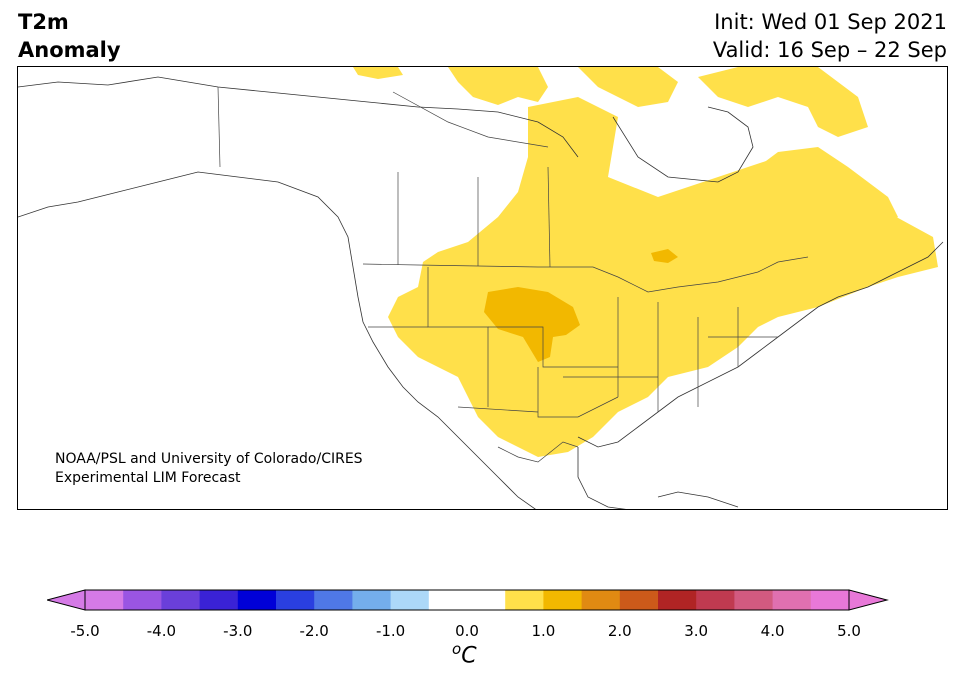 The width and height of the screenshot is (959, 680). What do you see at coordinates (772, 631) in the screenshot?
I see `colorbar-tick-label: 4.0` at bounding box center [772, 631].